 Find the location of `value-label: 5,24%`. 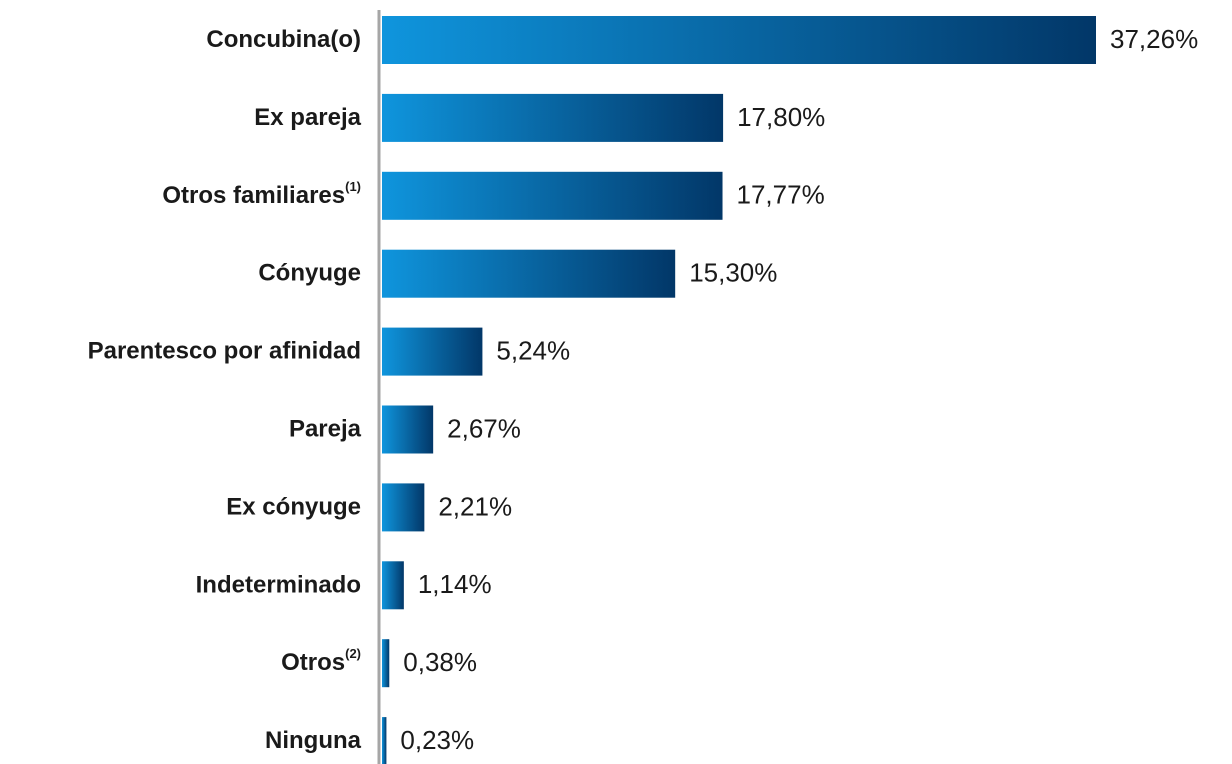

value-label: 5,24% is located at coordinates (533, 350).